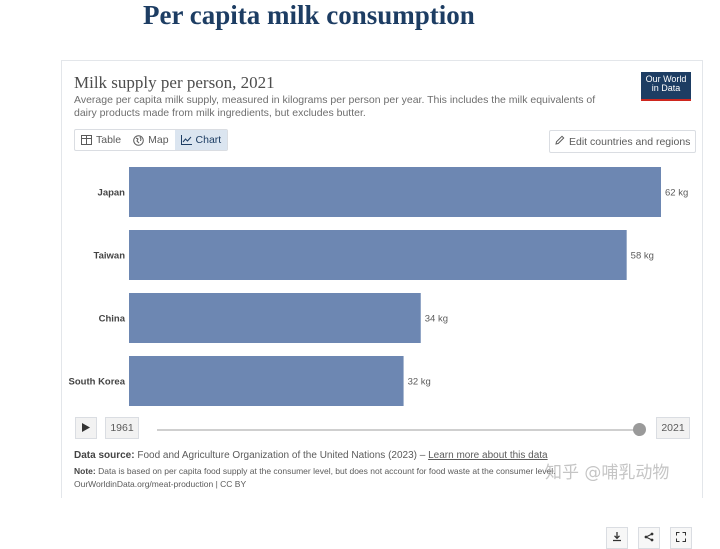 This screenshot has width=720, height=549. I want to click on owid-logo: Our World in Data, so click(666, 86).